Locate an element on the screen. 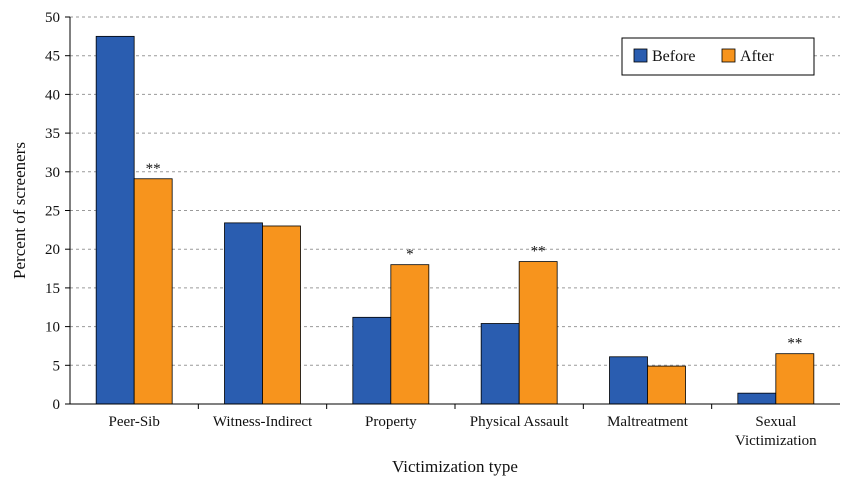  y-tick-label: 5 is located at coordinates (57, 366).